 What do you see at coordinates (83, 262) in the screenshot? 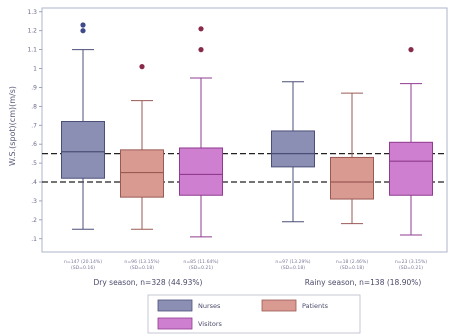
I see `n-label: n=147 (20.14%)` at bounding box center [83, 262].